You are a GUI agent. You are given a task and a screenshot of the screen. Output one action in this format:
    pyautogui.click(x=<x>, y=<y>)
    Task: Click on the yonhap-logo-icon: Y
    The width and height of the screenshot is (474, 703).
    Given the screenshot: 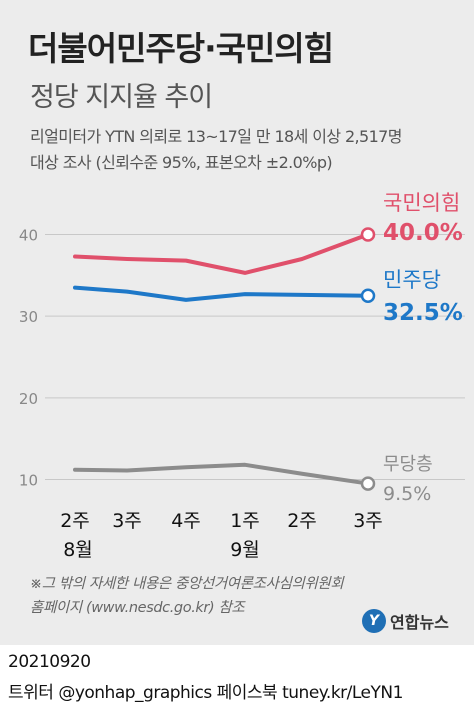 What is the action you would take?
    pyautogui.click(x=374, y=621)
    